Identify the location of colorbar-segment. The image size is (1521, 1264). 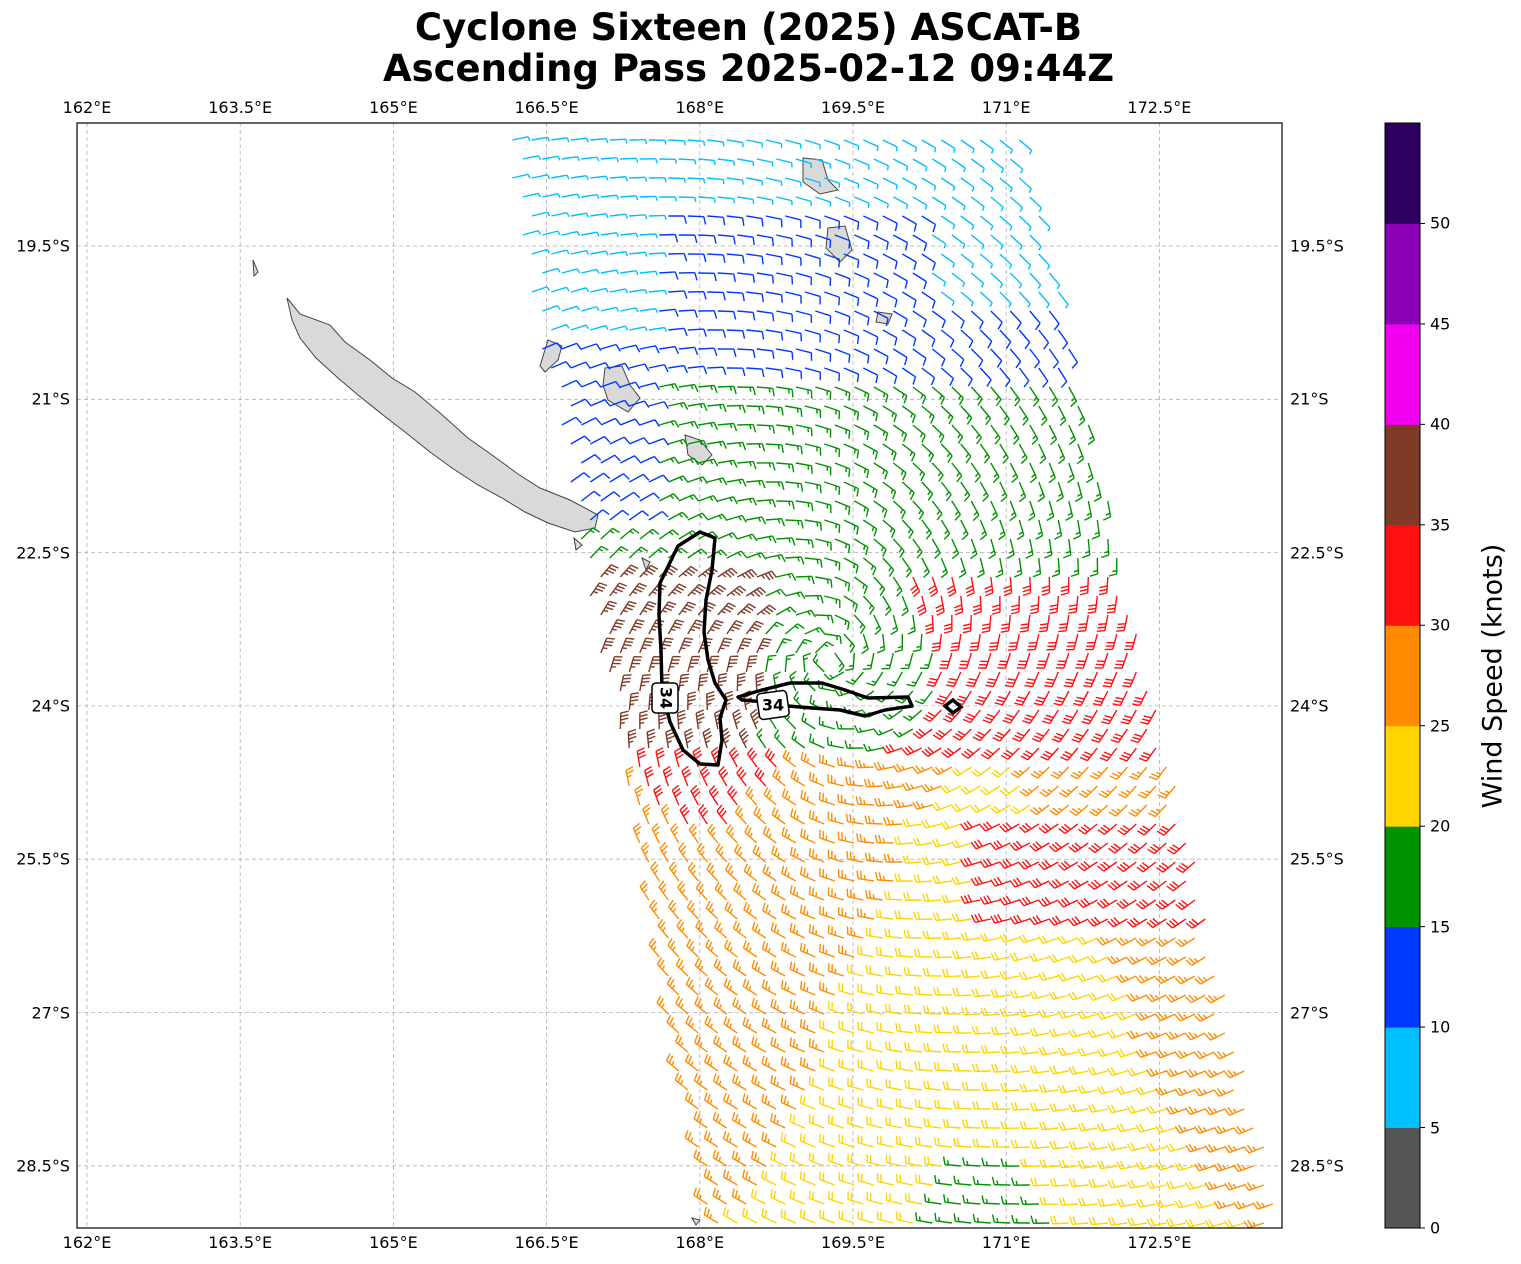
(1402, 274).